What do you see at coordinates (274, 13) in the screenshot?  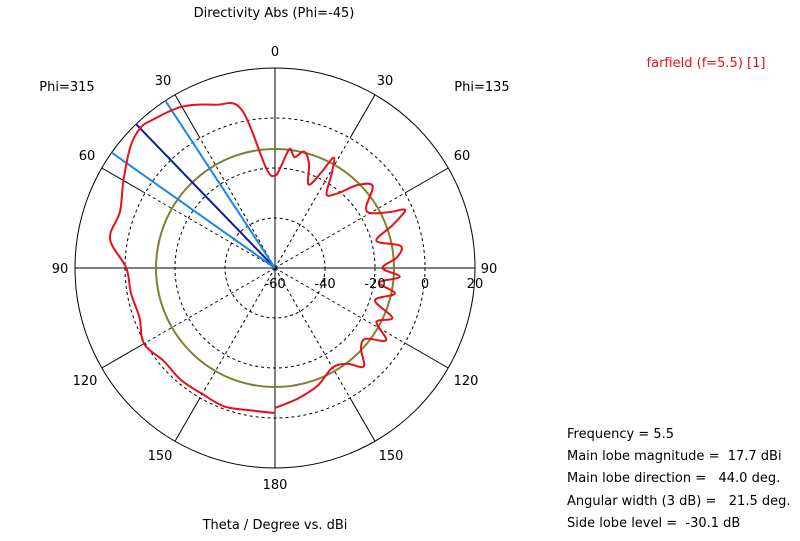 I see `chart-title: Directivity Abs (Phi=-45)` at bounding box center [274, 13].